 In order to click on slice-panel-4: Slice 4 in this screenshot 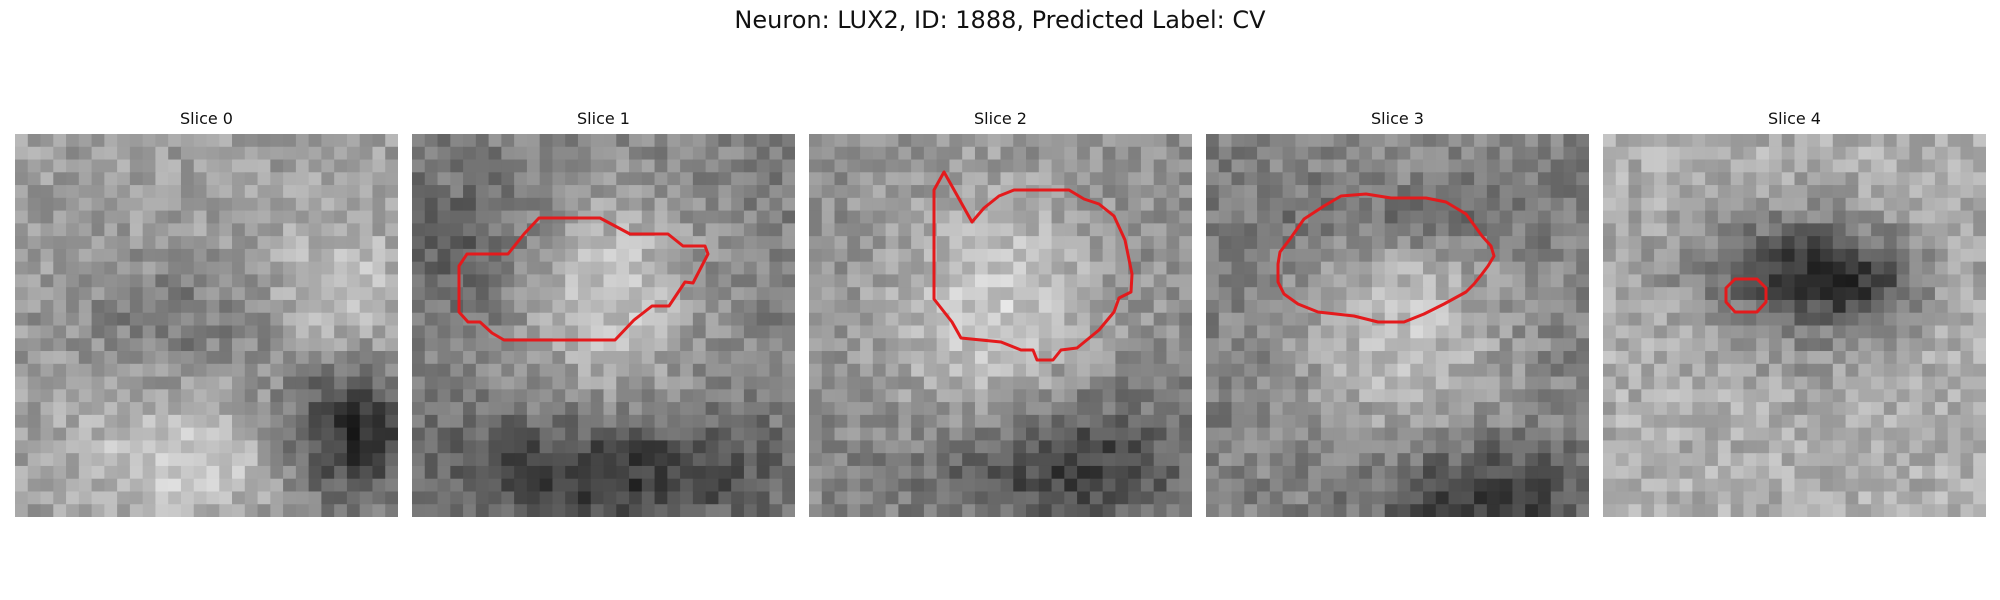, I will do `click(1794, 312)`.